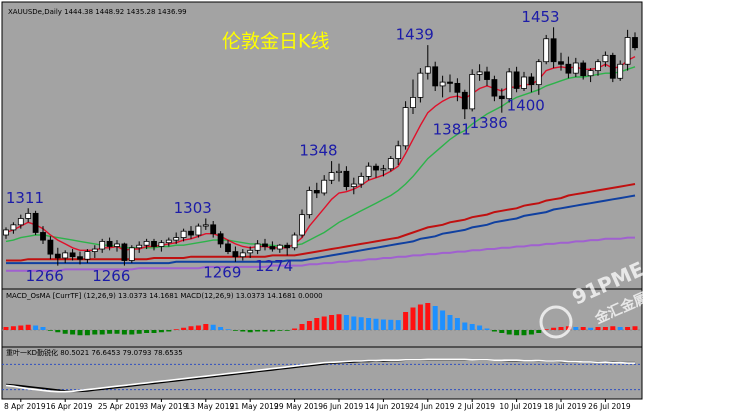  I want to click on x-tick-label: 24 Jun 2019, so click(431, 406).